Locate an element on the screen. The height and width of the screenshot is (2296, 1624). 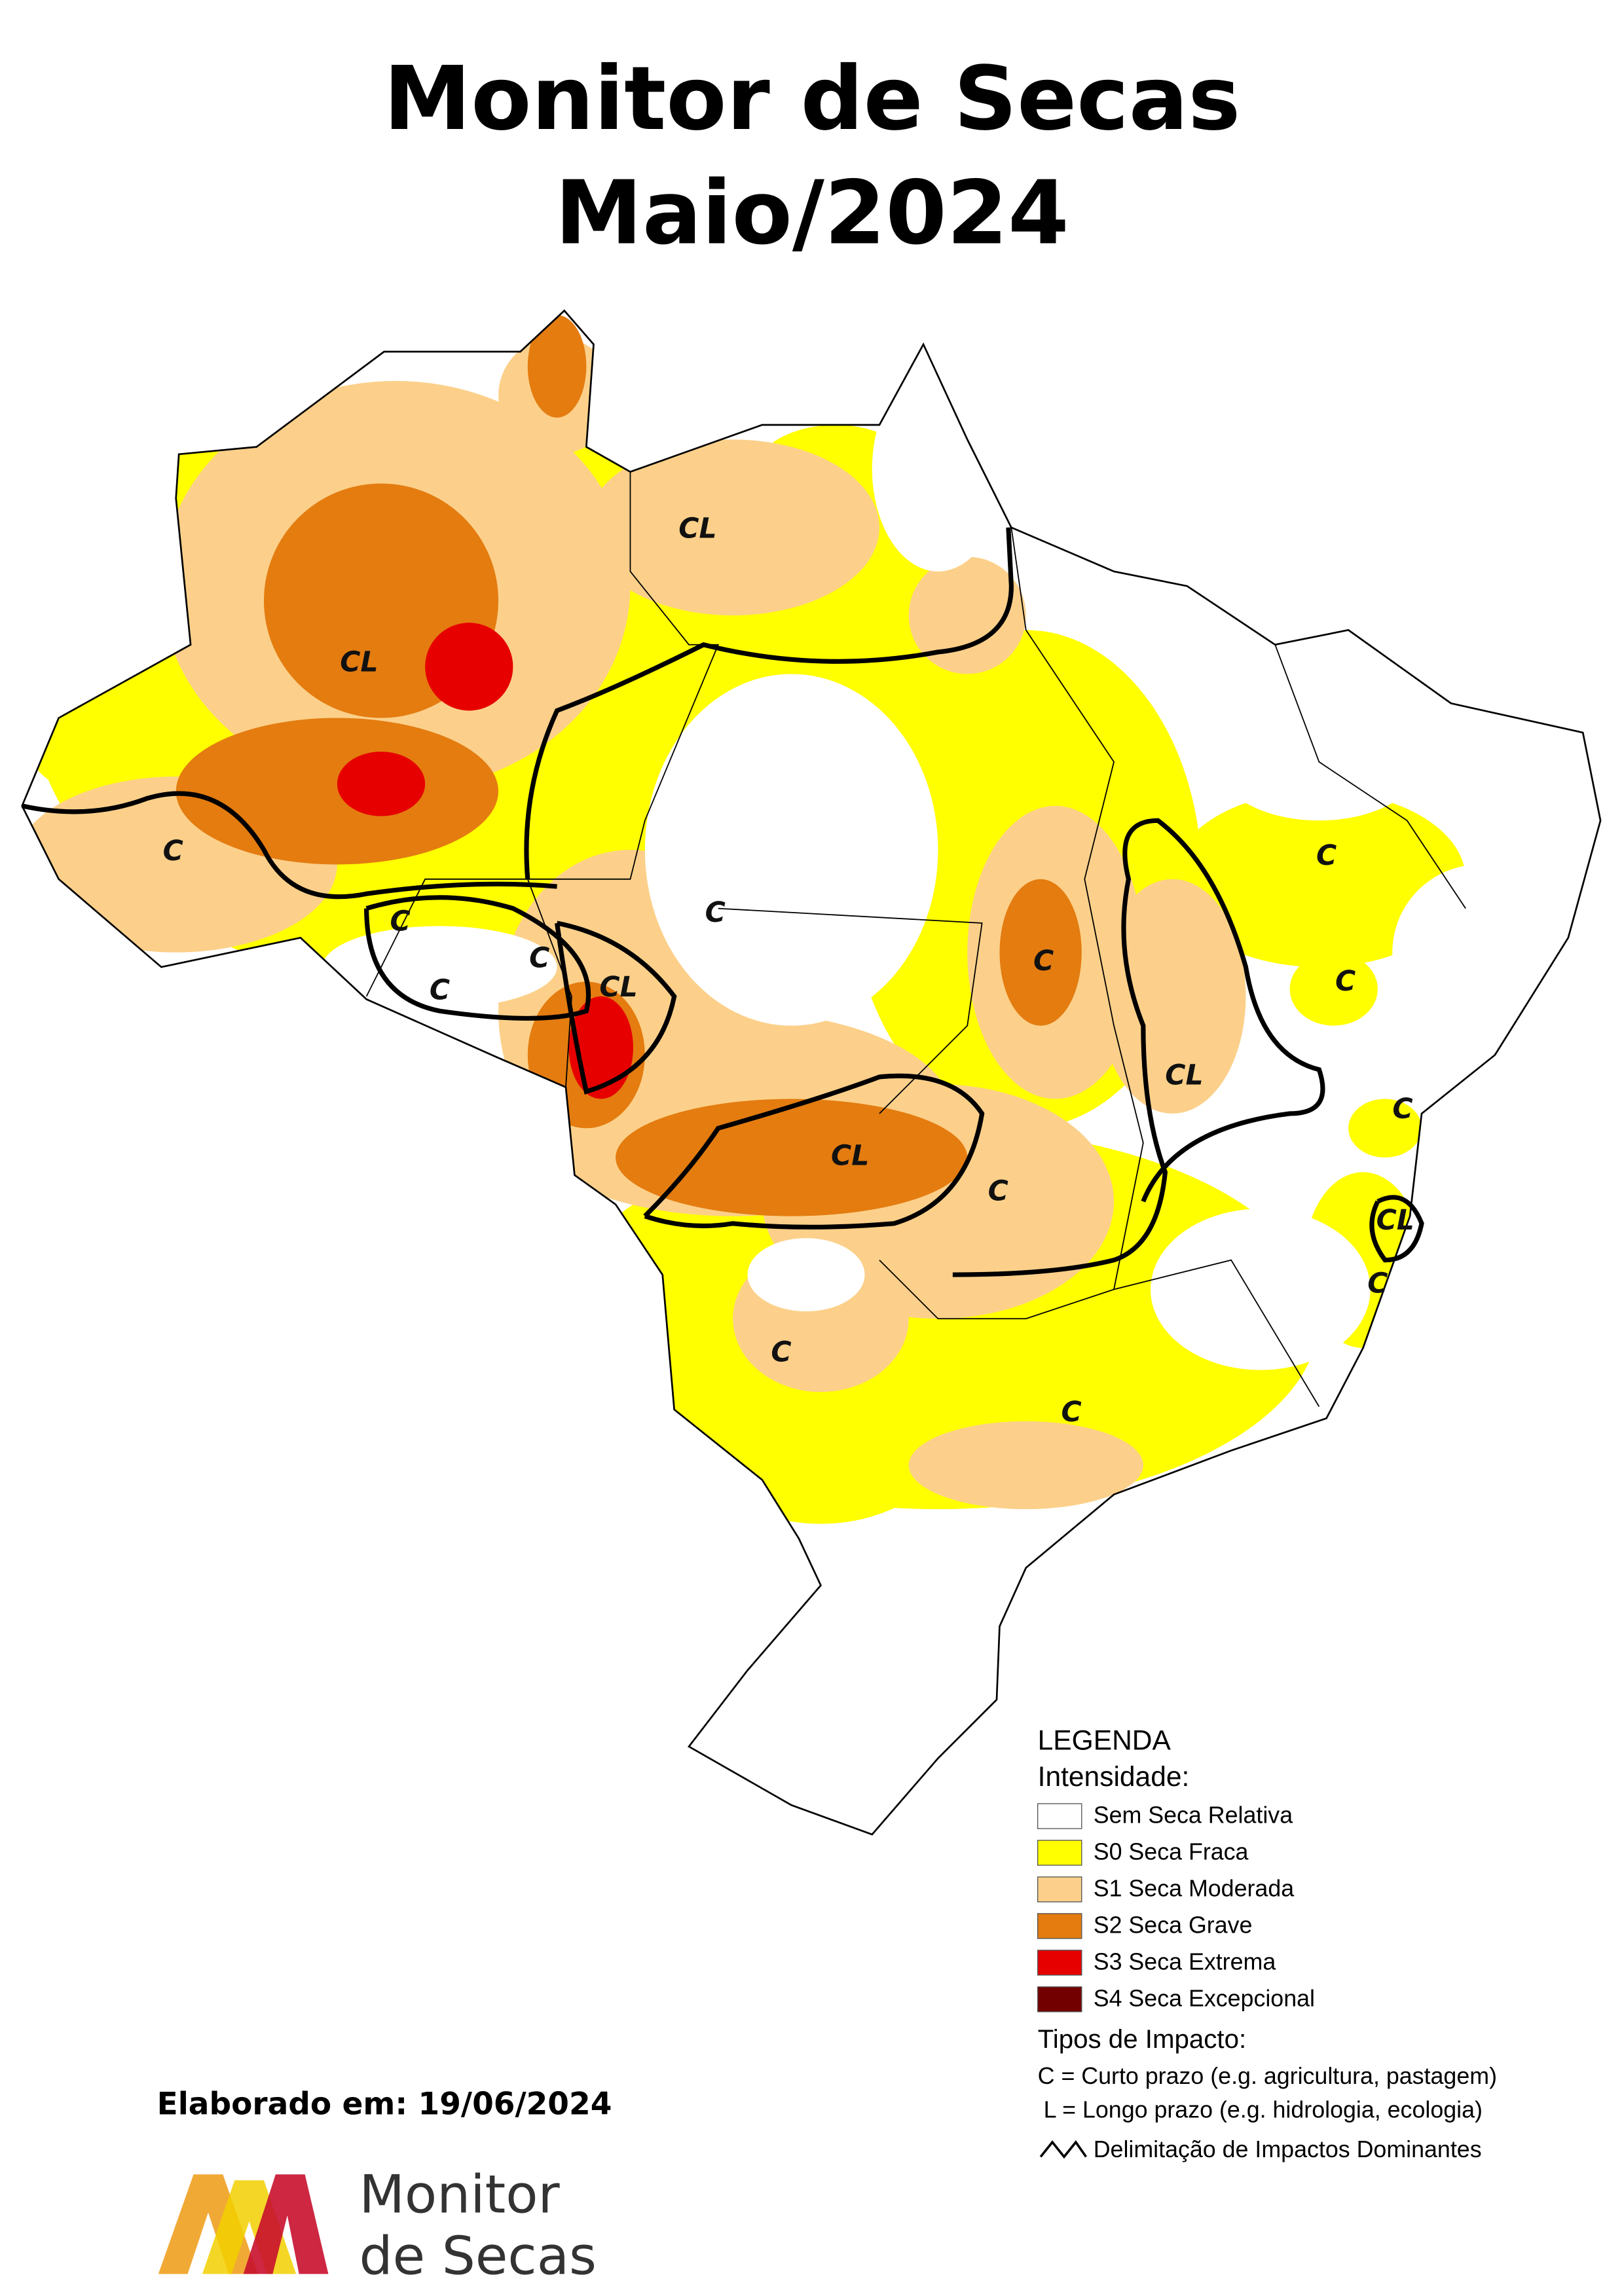
legend-heading: LEGENDA is located at coordinates (1105, 1740).